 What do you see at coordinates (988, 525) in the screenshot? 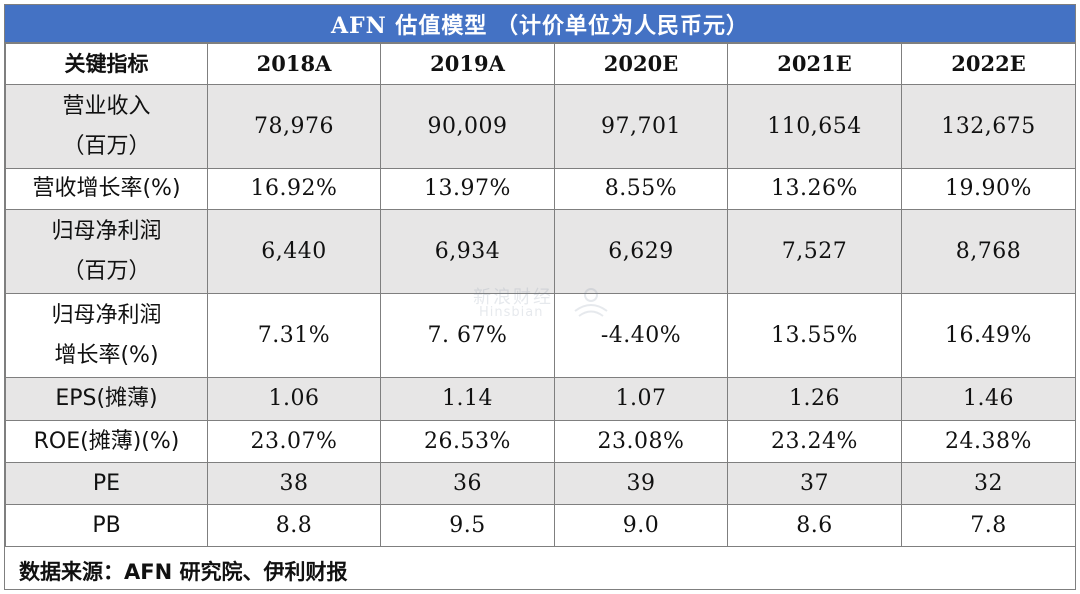
I see `table-cell: 7.8` at bounding box center [988, 525].